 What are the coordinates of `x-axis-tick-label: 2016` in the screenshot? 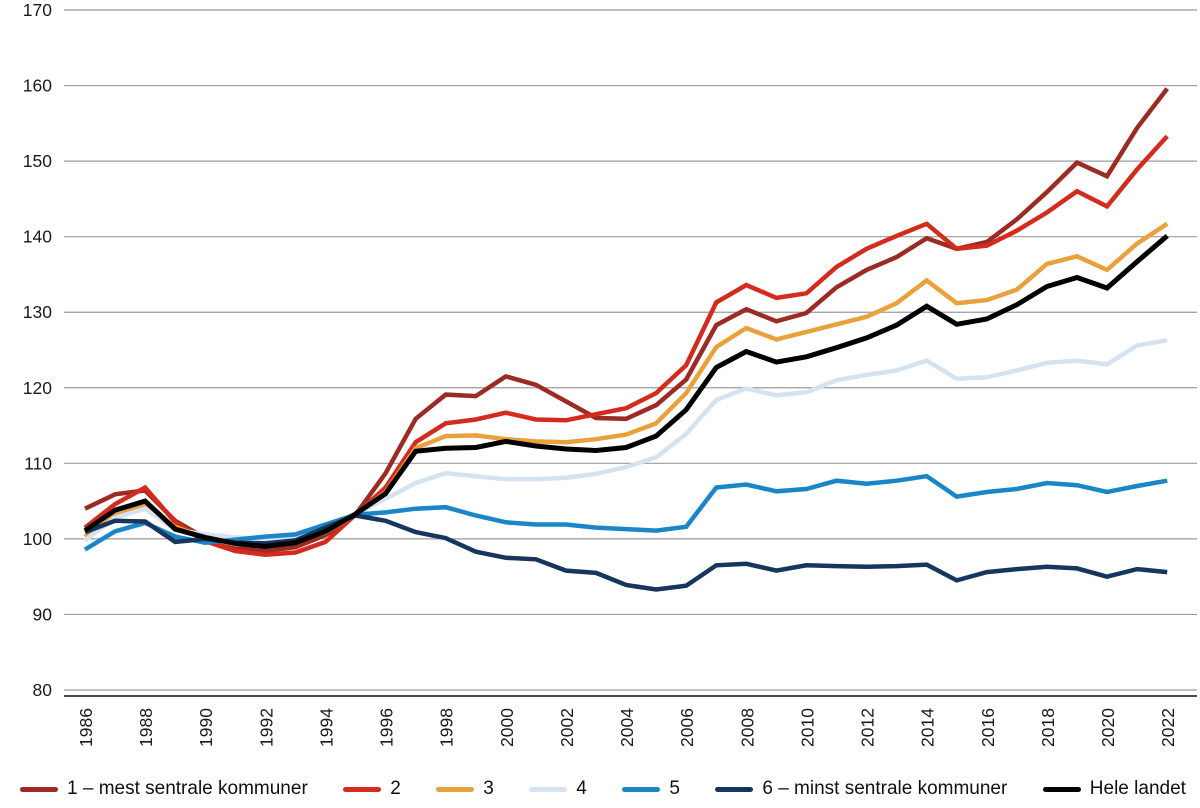 It's located at (988, 727).